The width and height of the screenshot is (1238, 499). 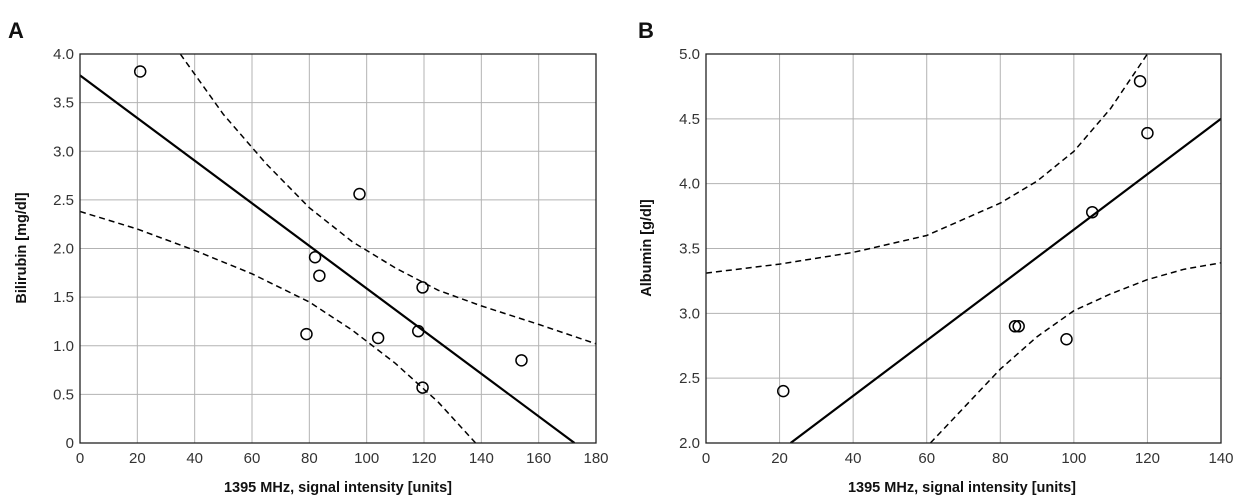 I want to click on x-tick-label: 180, so click(x=595, y=458).